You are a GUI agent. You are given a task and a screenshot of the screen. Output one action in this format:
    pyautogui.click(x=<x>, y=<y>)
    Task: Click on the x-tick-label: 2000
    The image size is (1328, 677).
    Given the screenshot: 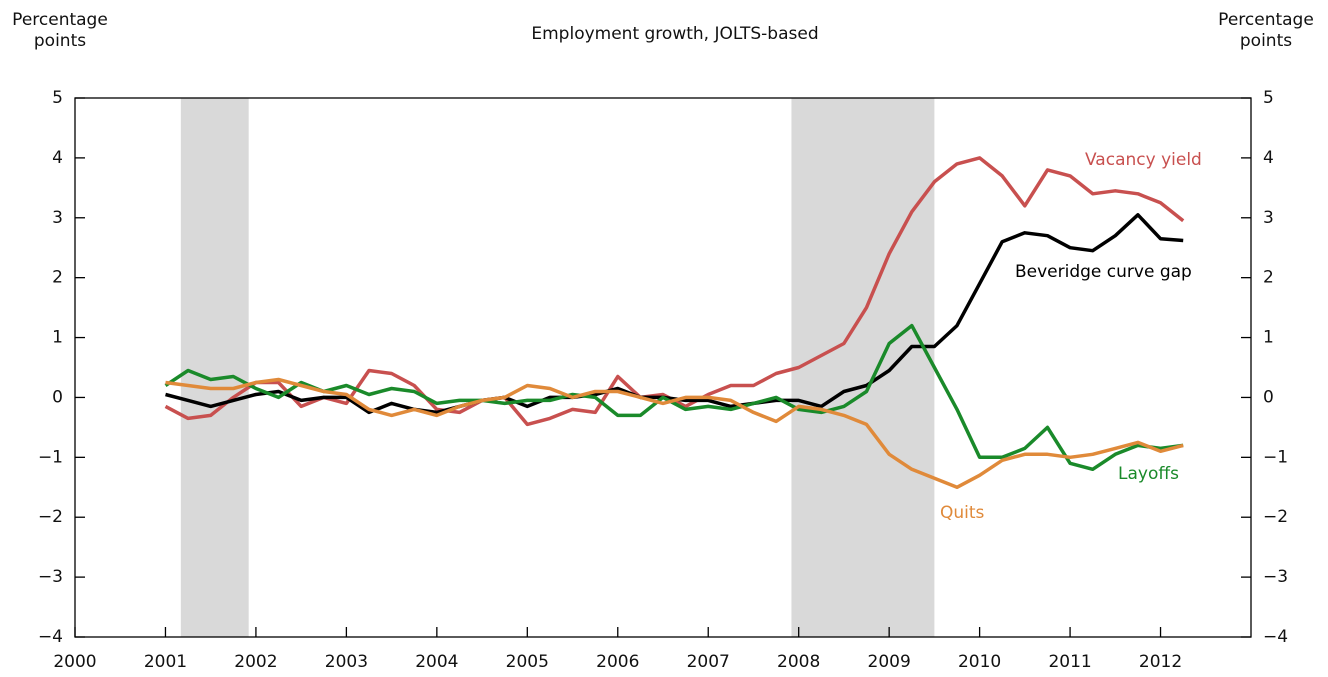 What is the action you would take?
    pyautogui.click(x=74, y=662)
    